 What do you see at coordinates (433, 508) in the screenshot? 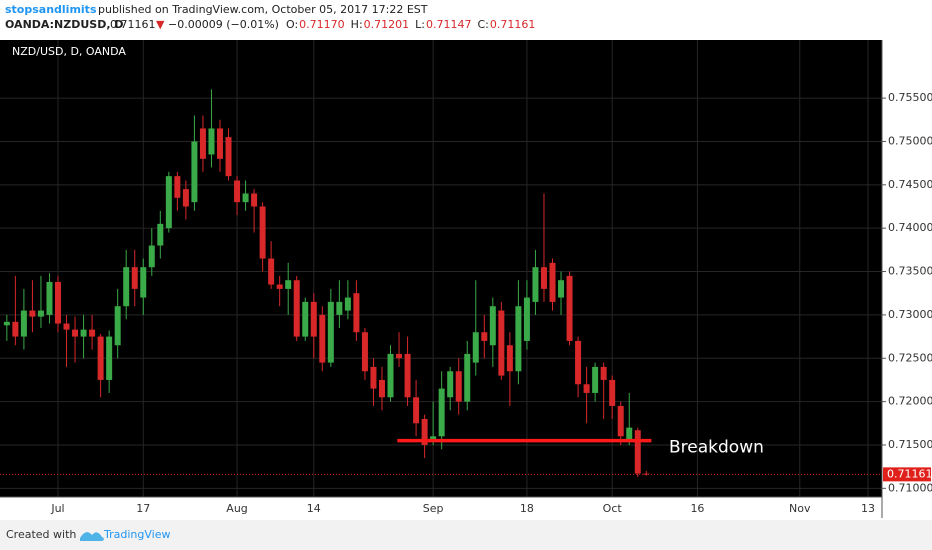
I see `x-tick-label: Sep` at bounding box center [433, 508].